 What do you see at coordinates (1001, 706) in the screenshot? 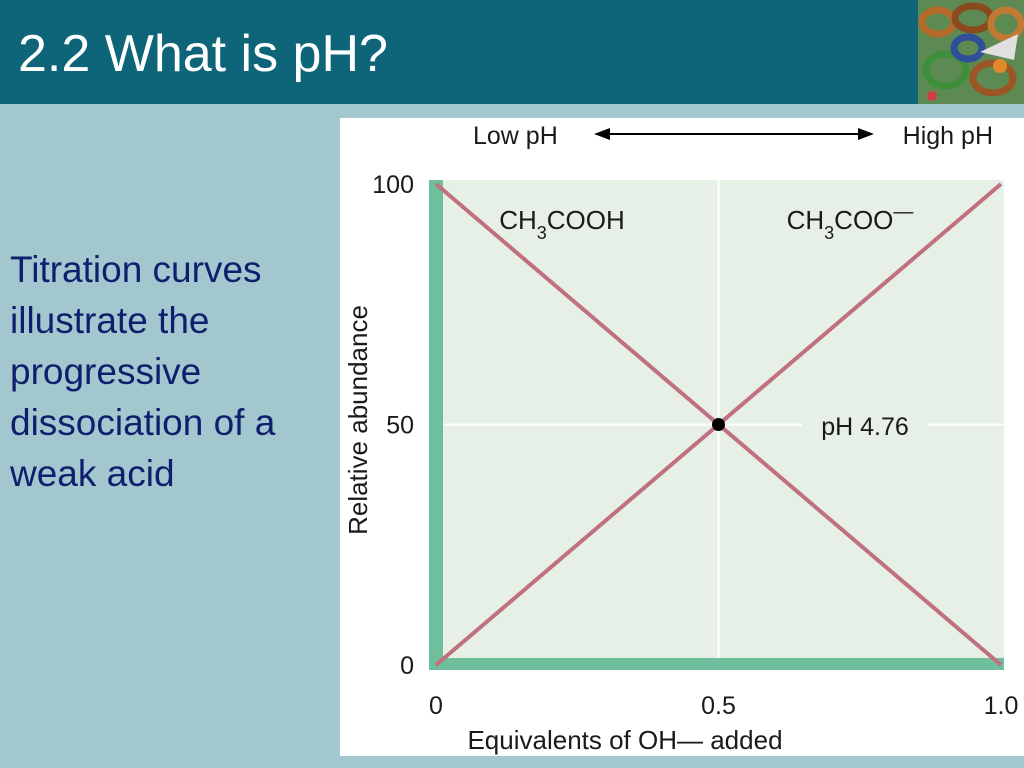
I see `x-tick-label: 1.0` at bounding box center [1001, 706].